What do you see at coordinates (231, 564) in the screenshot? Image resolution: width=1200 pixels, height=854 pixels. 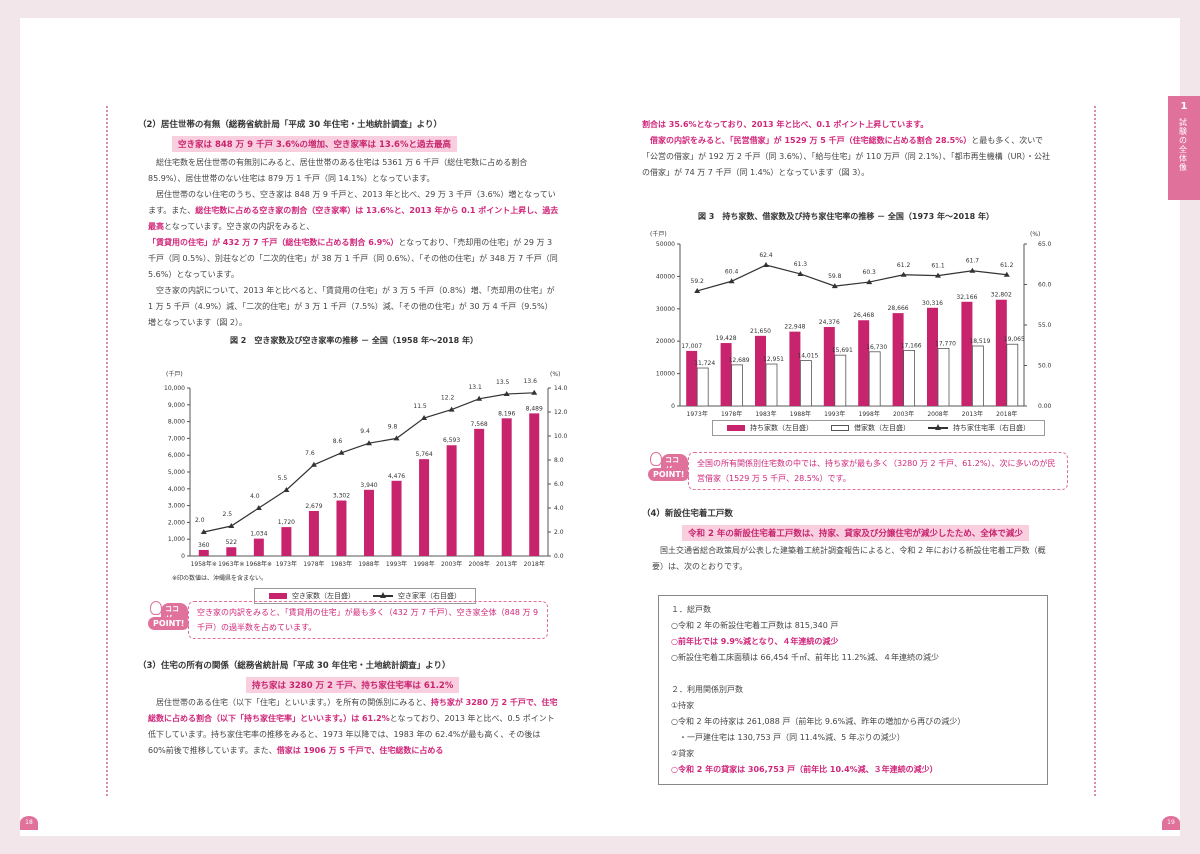 I see `x-tick-label: 1963年※` at bounding box center [231, 564].